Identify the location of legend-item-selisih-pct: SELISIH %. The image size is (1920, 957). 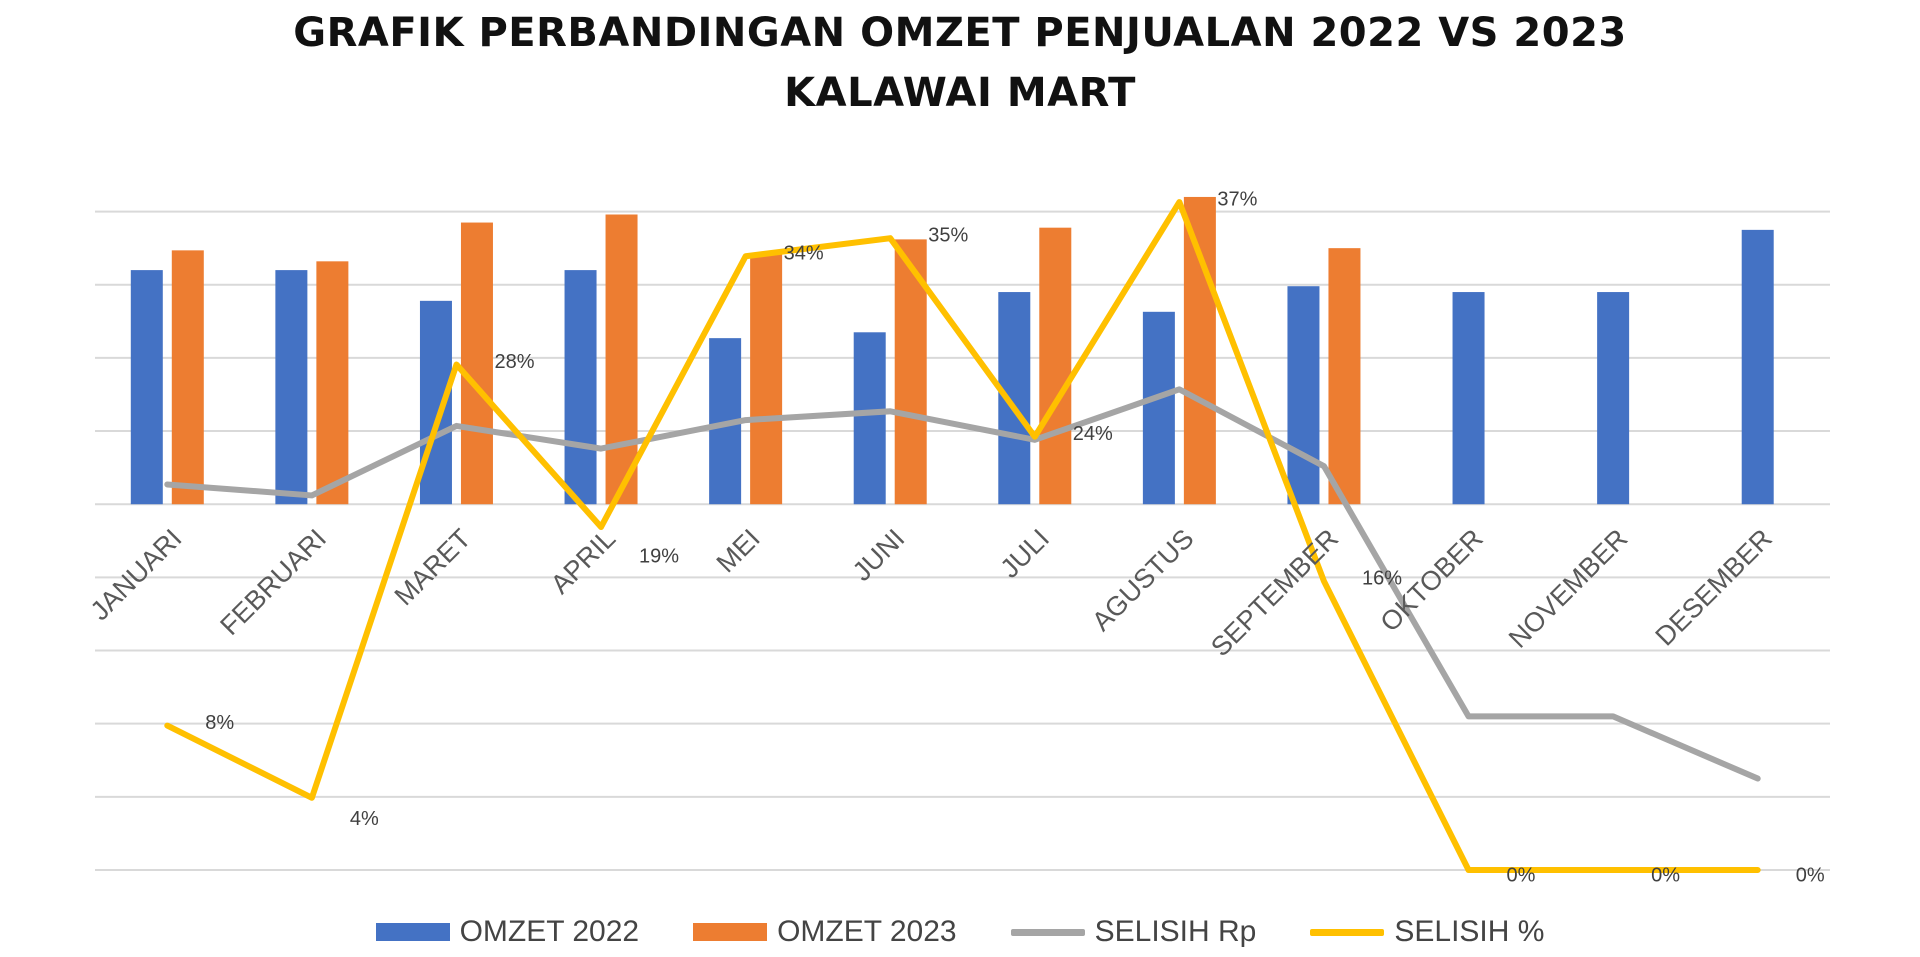
(1427, 932).